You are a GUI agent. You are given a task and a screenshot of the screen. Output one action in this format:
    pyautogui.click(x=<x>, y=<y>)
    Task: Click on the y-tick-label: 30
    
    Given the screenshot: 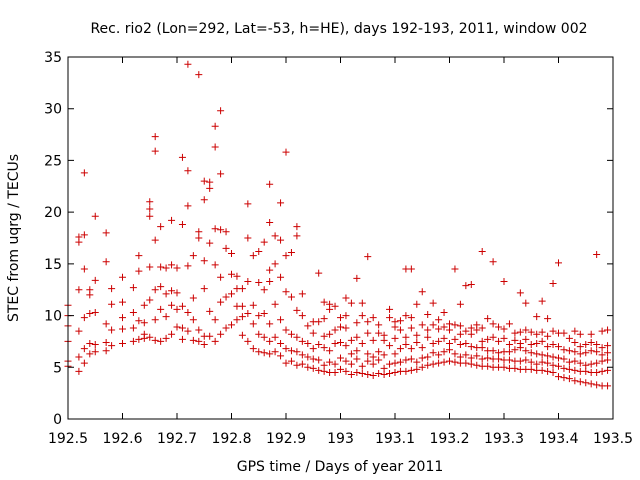 What is the action you would take?
    pyautogui.click(x=53, y=110)
    